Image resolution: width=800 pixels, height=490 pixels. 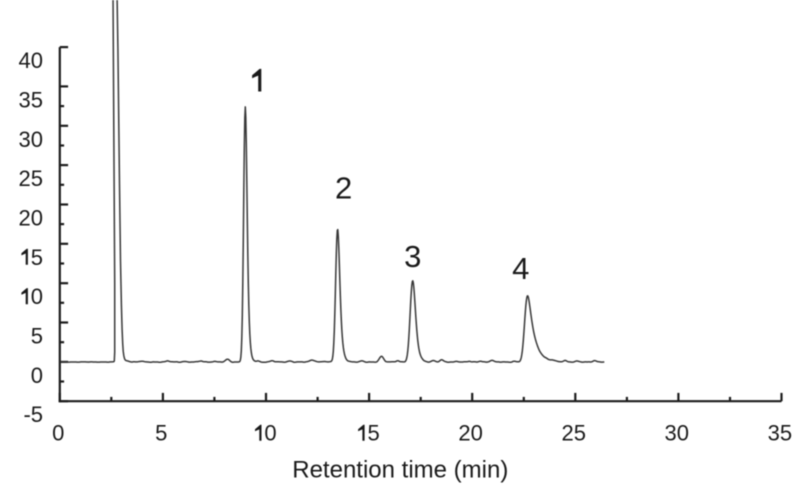 What do you see at coordinates (400, 470) in the screenshot?
I see `svg-text: Retention time (min)` at bounding box center [400, 470].